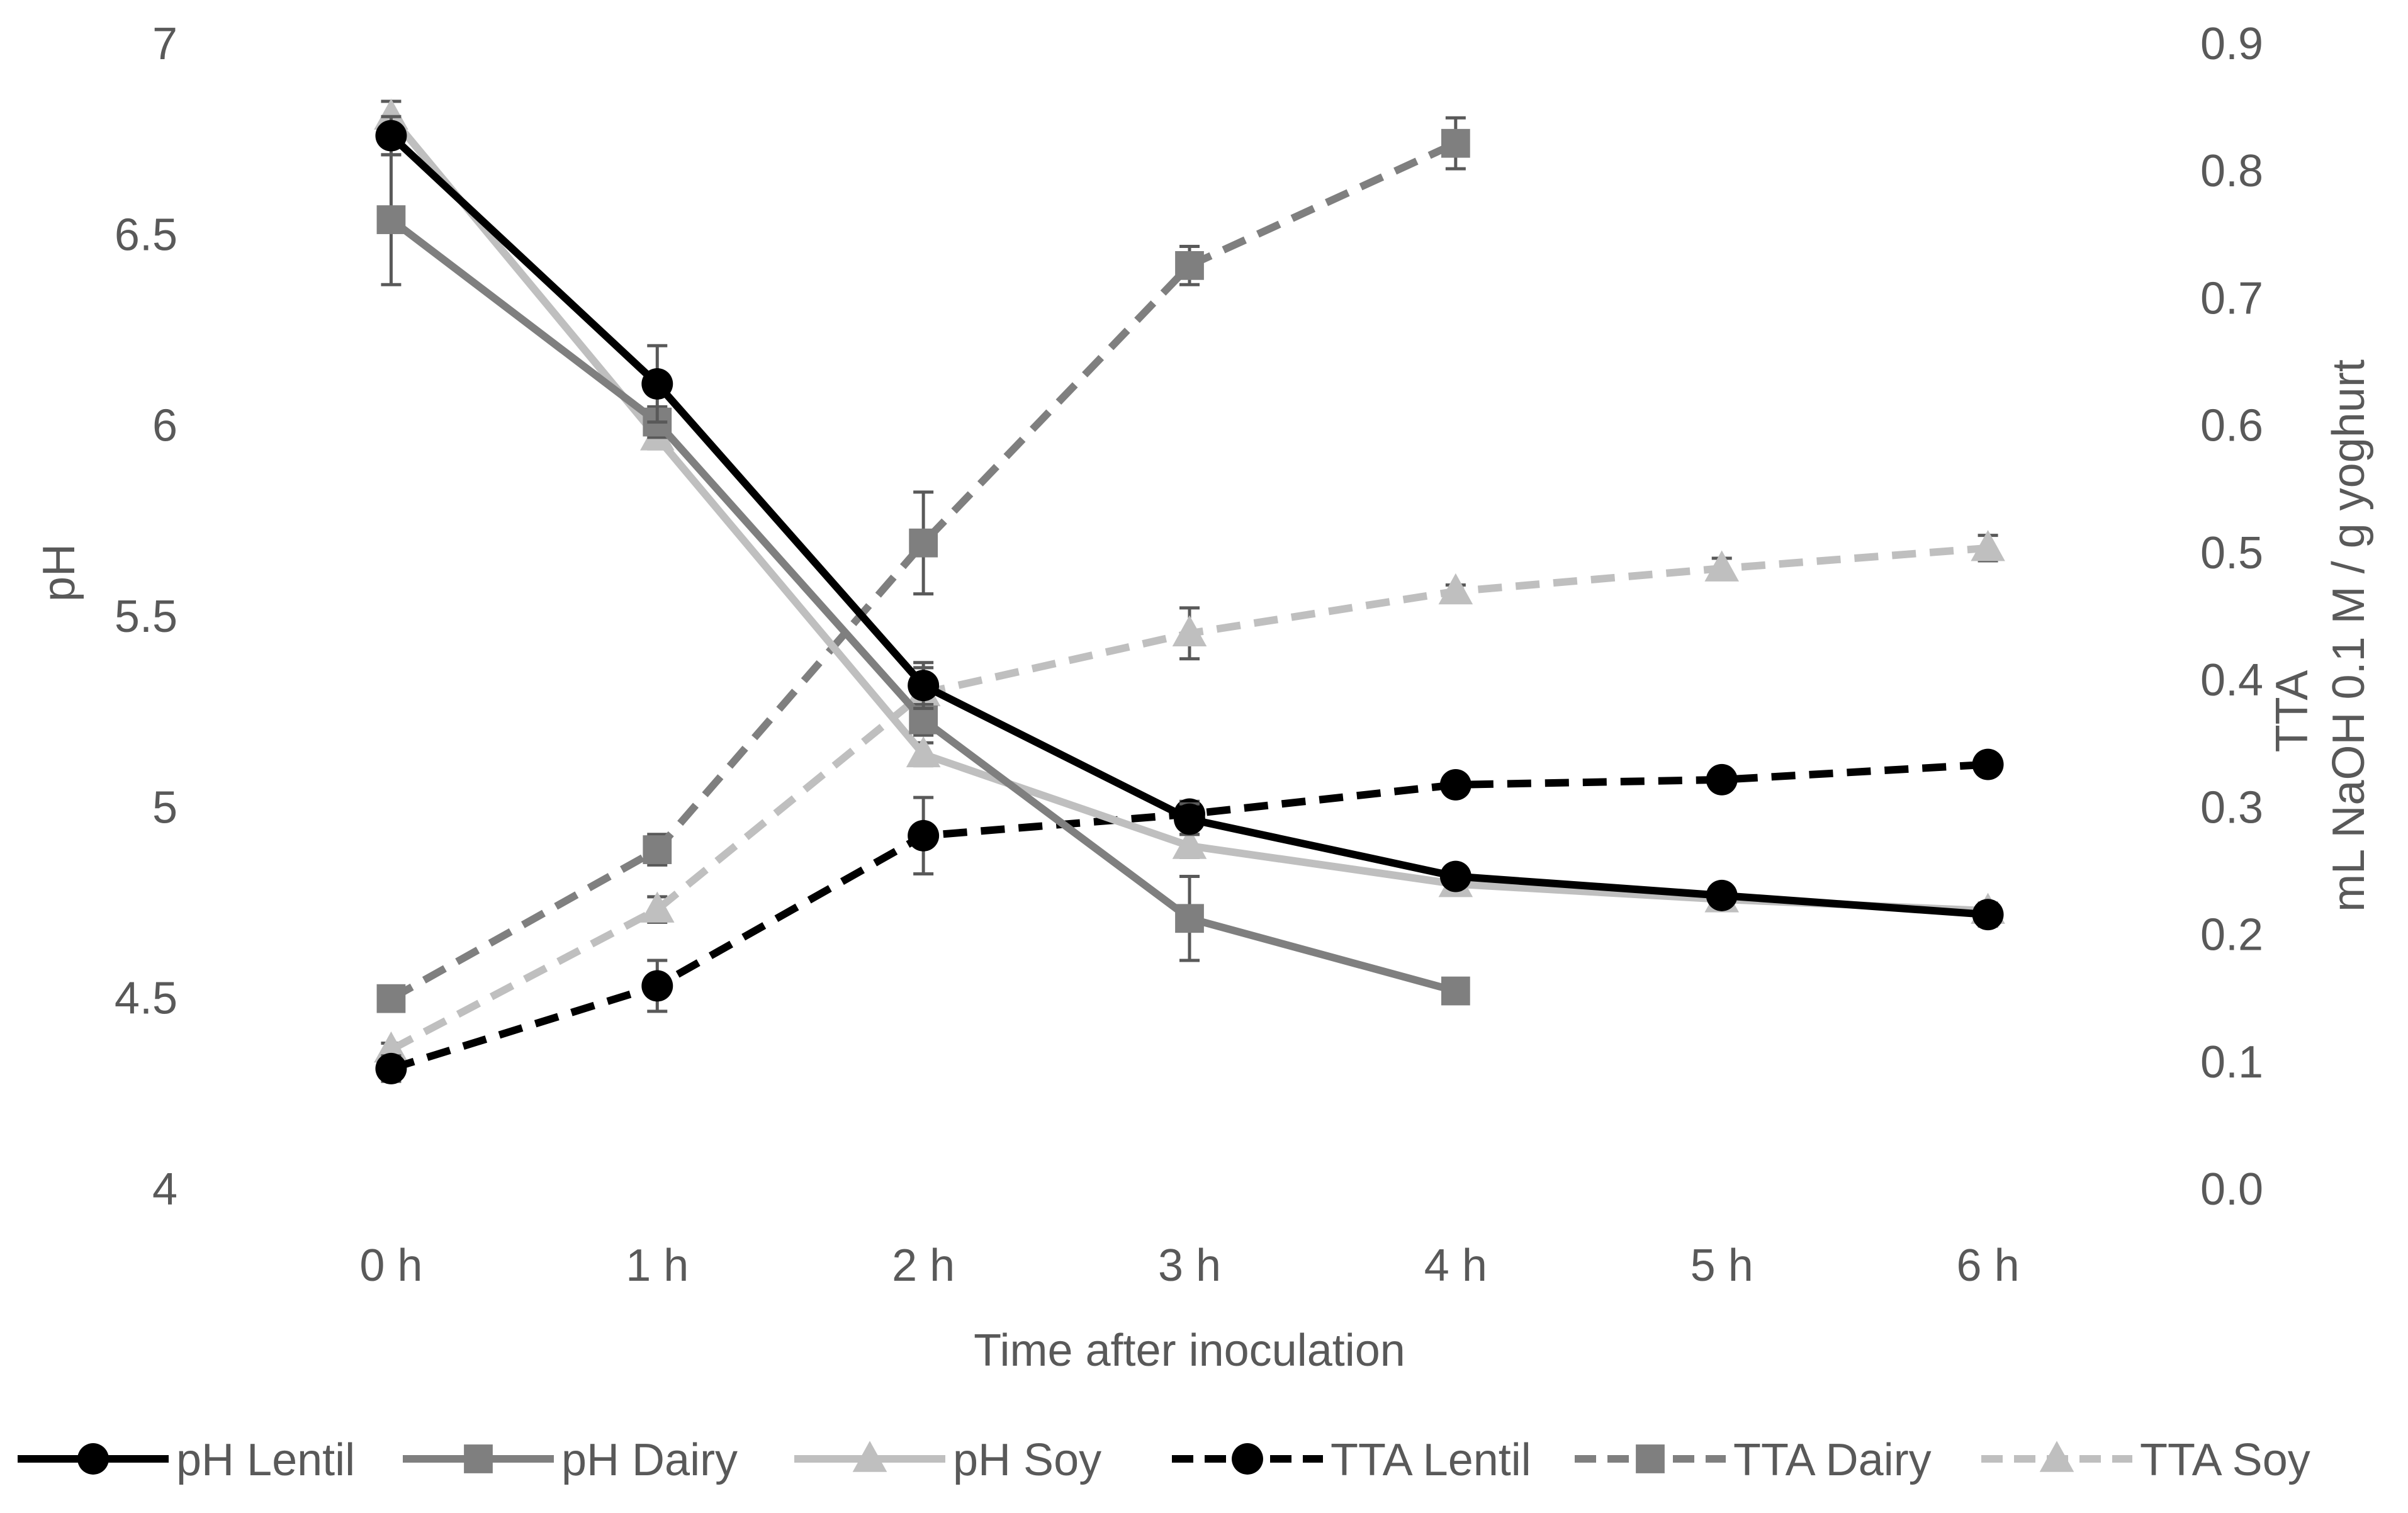 The height and width of the screenshot is (1513, 2408). What do you see at coordinates (1455, 1265) in the screenshot?
I see `x-tick-label: 4 h` at bounding box center [1455, 1265].